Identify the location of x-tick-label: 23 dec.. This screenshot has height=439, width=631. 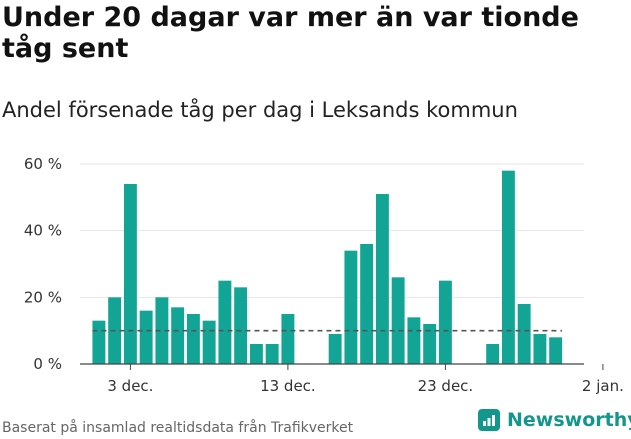
(446, 386).